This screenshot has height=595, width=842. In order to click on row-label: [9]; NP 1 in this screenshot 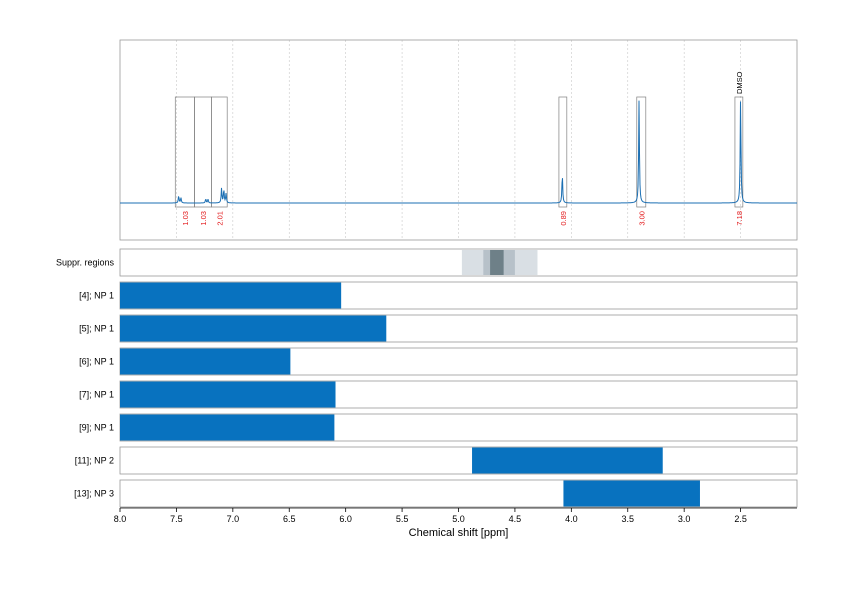, I will do `click(96, 428)`.